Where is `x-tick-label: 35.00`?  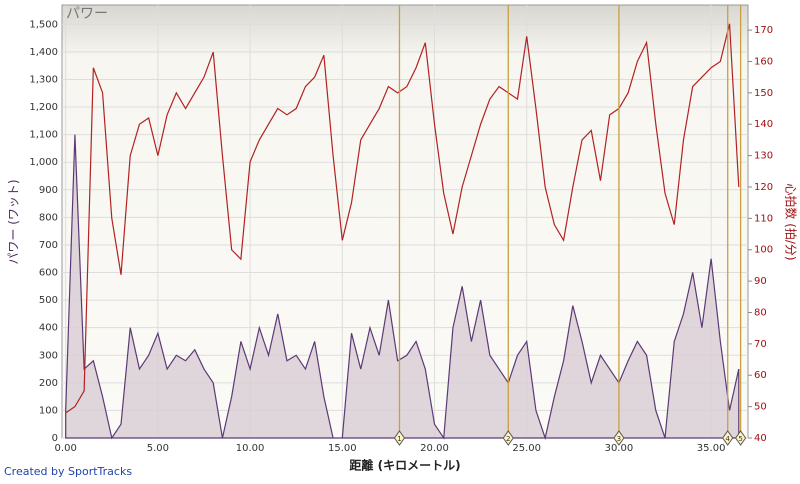 x-tick-label: 35.00 is located at coordinates (711, 448).